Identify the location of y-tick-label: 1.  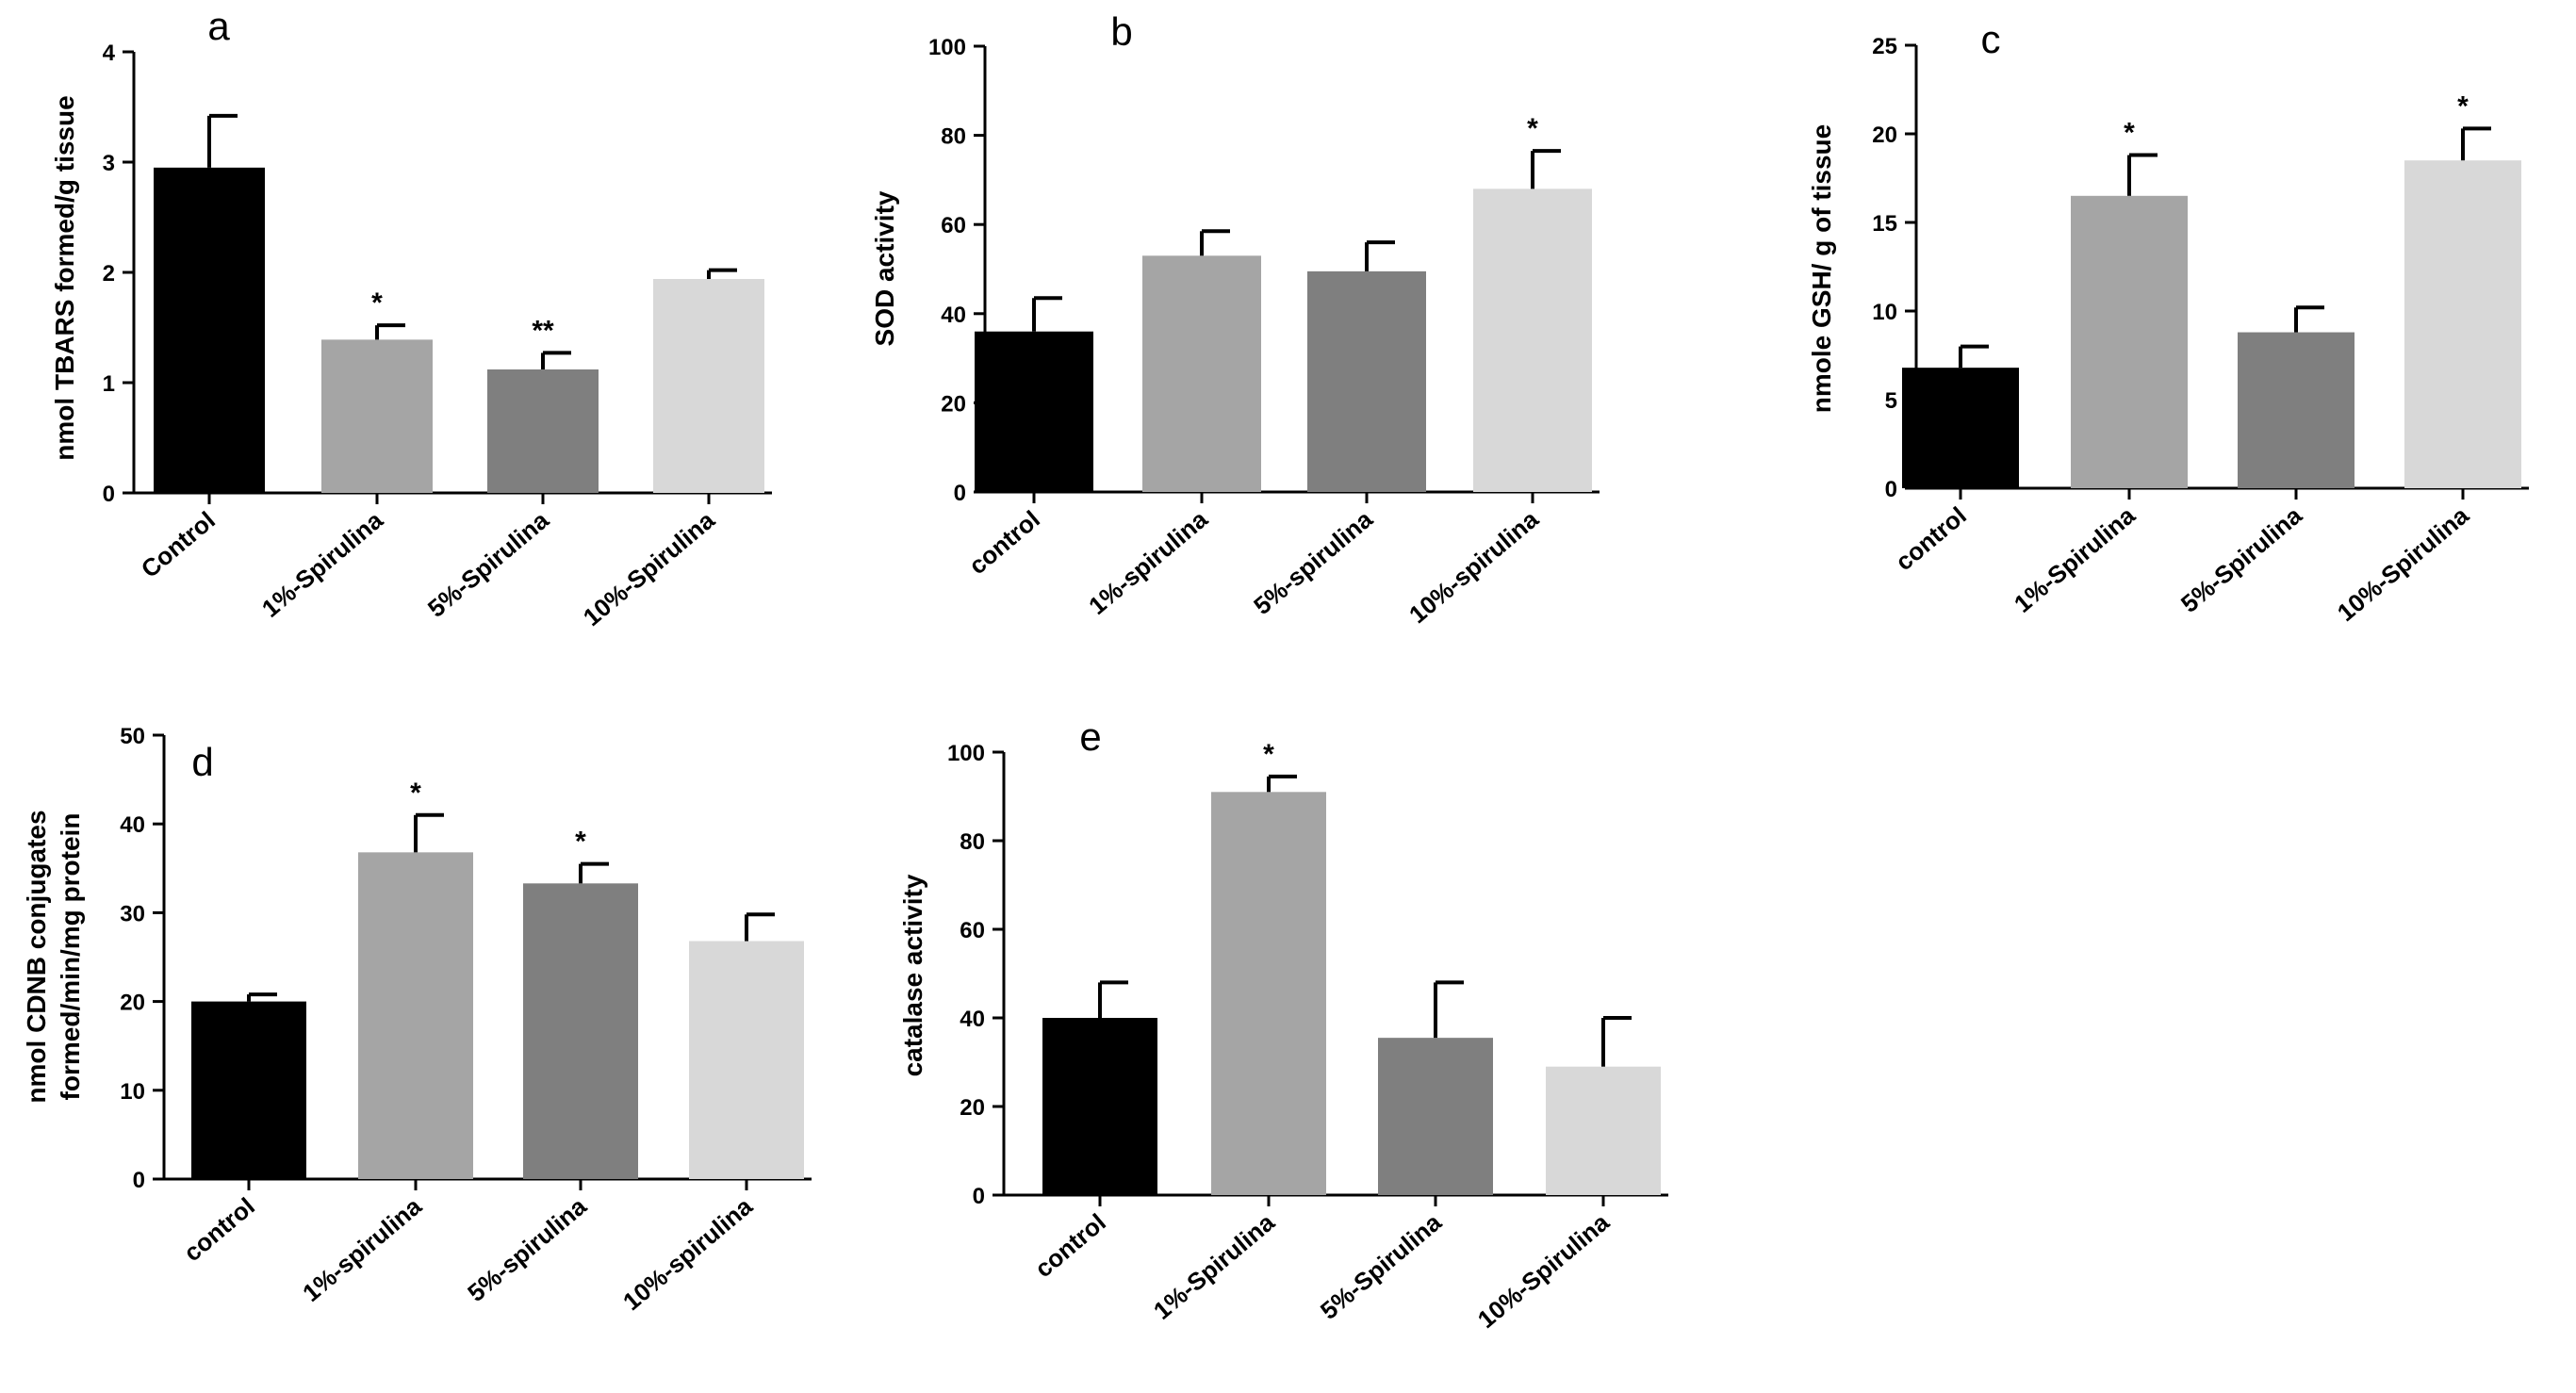
(109, 384).